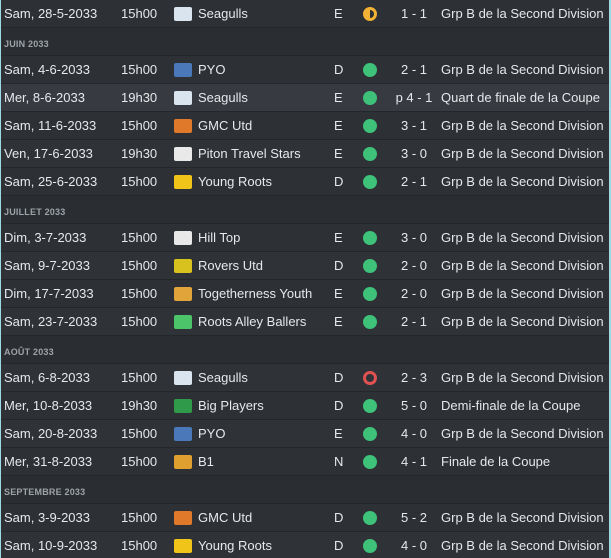 The height and width of the screenshot is (558, 611). Describe the element at coordinates (45, 237) in the screenshot. I see `match-date: Dim, 3-7-2033` at that location.